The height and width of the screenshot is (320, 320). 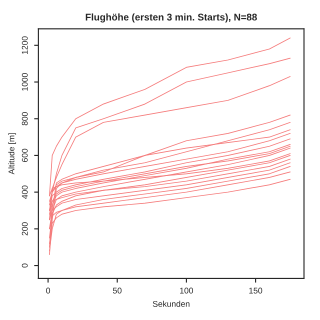 I want to click on x-axis-title: Sekunden, so click(x=171, y=303).